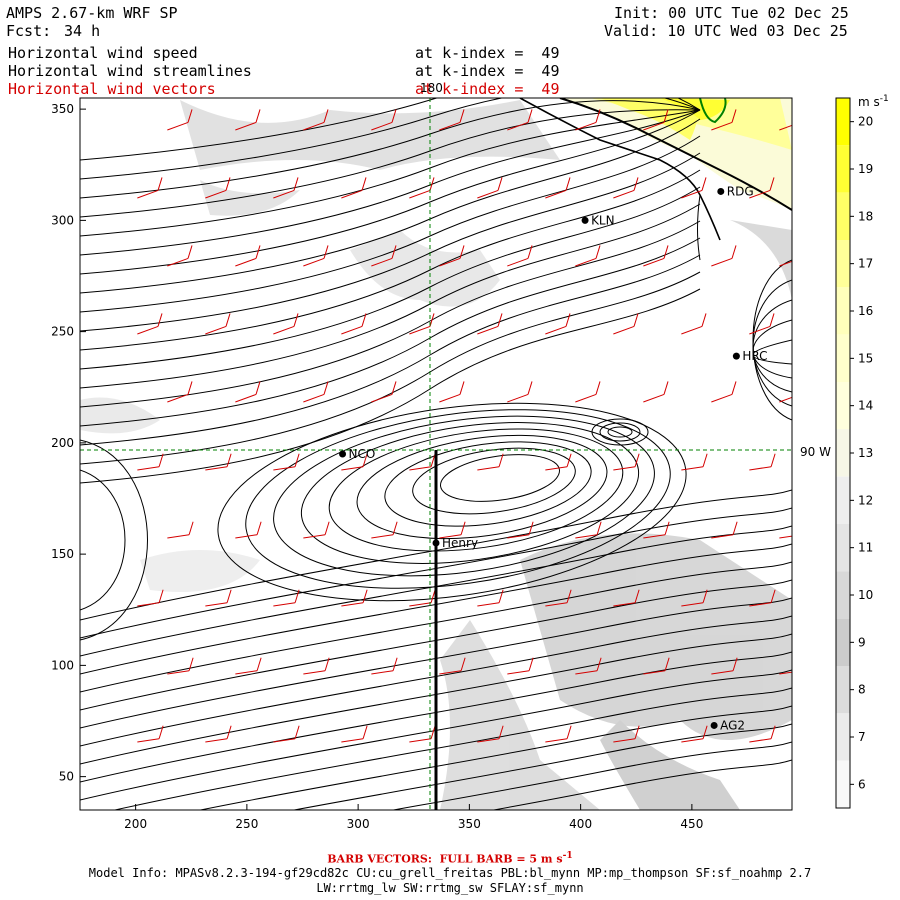 Image resolution: width=900 pixels, height=900 pixels. Describe the element at coordinates (450, 858) in the screenshot. I see `barb-legend: BARB VECTORS: FULL BARB = 5 m s-1` at that location.